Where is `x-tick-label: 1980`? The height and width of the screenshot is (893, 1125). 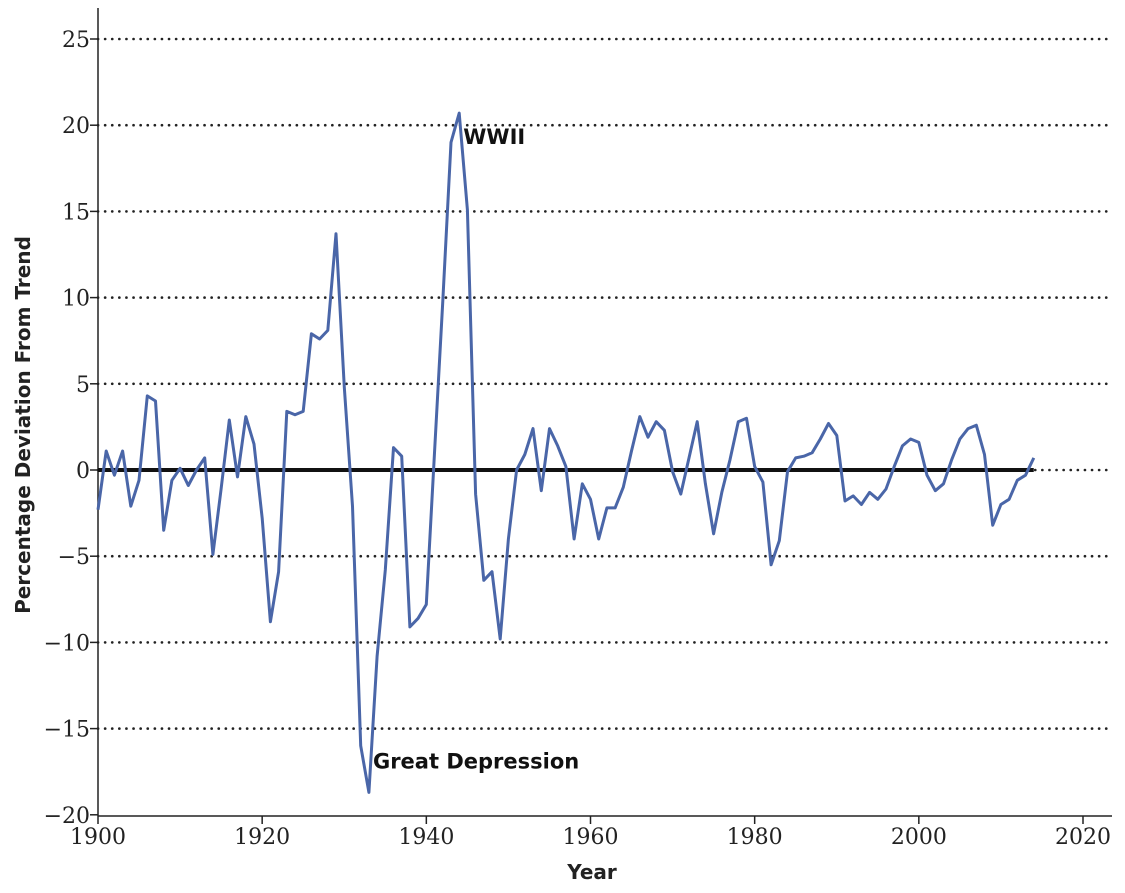 x-tick-label: 1980 is located at coordinates (755, 837).